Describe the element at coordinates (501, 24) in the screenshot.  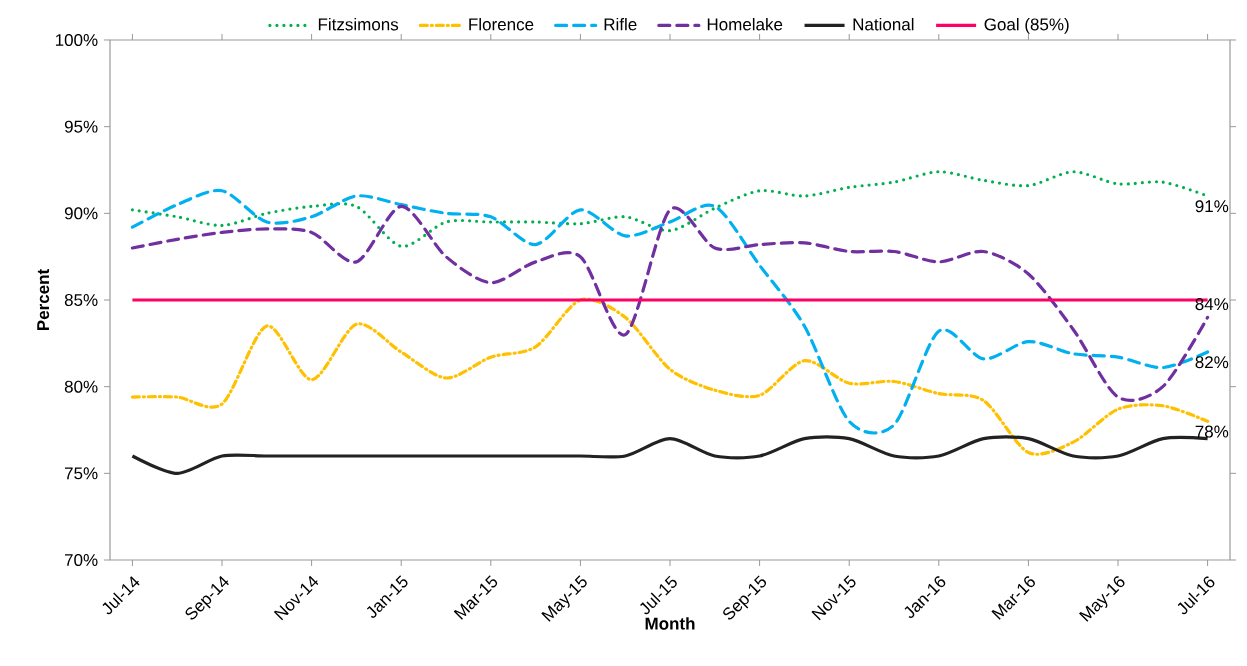
I see `legend-label: Florence` at that location.